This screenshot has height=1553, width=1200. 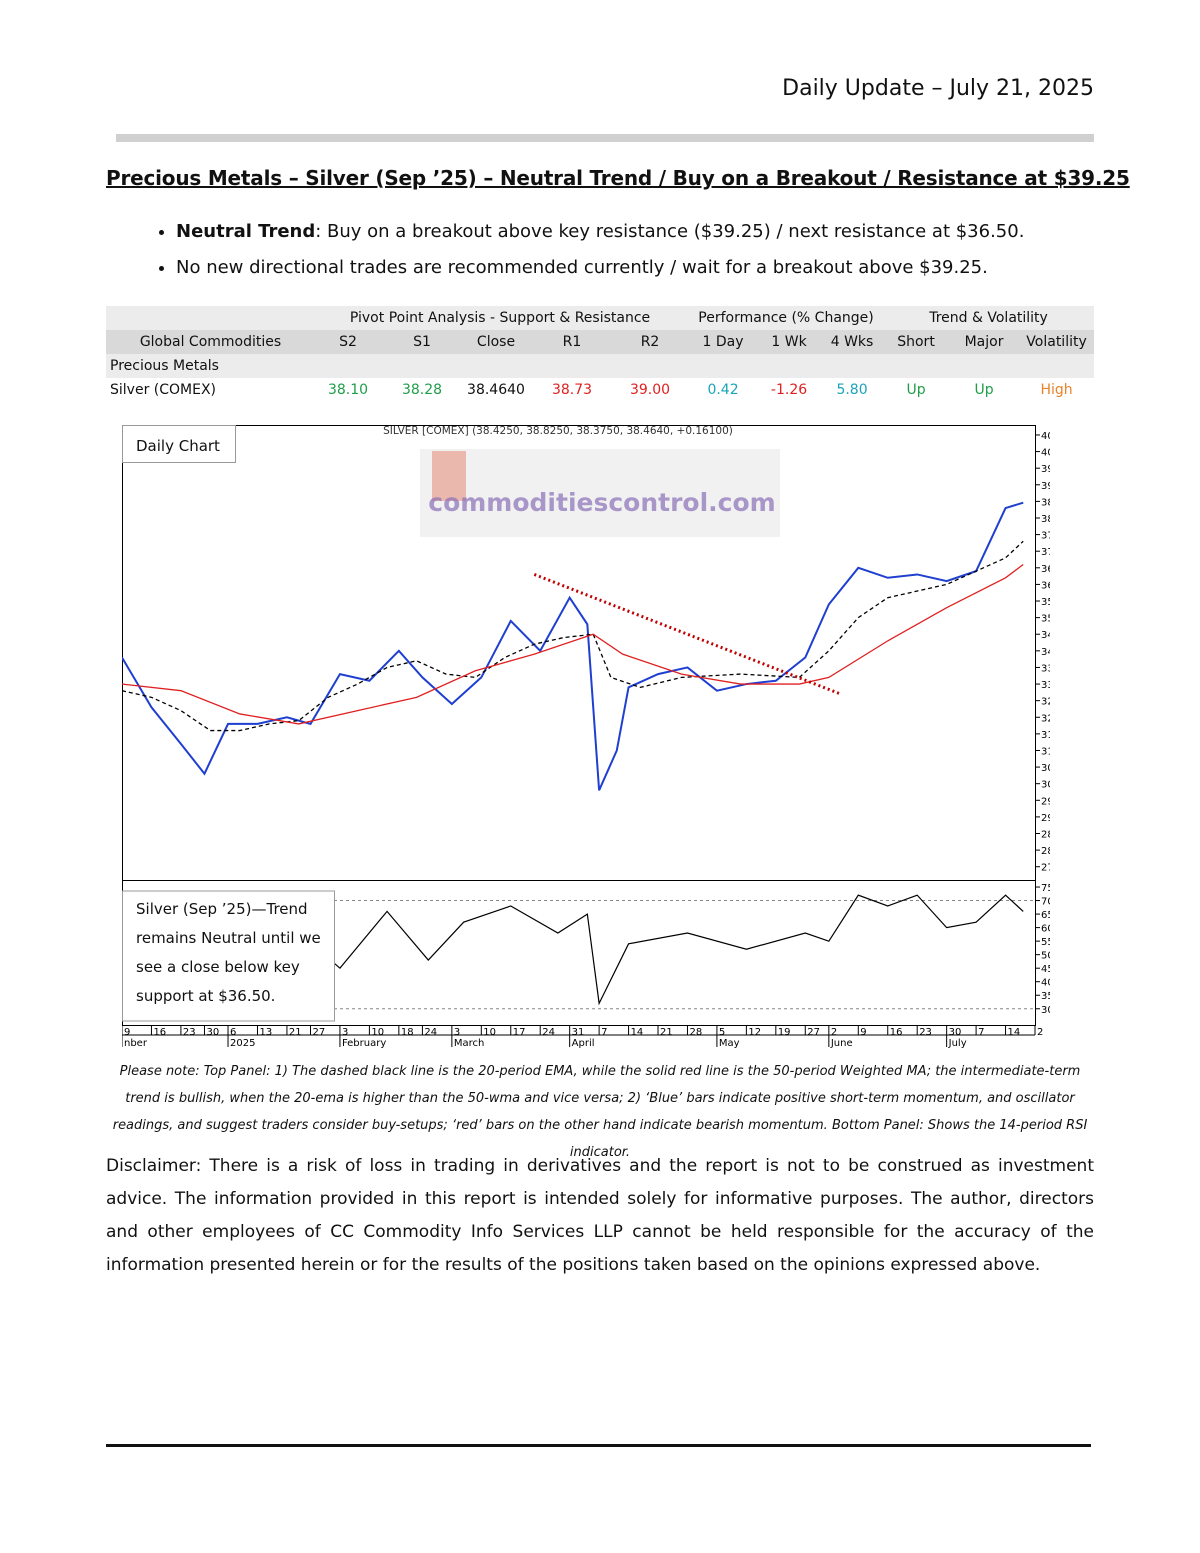 What do you see at coordinates (852, 390) in the screenshot?
I see `cell: 5.80` at bounding box center [852, 390].